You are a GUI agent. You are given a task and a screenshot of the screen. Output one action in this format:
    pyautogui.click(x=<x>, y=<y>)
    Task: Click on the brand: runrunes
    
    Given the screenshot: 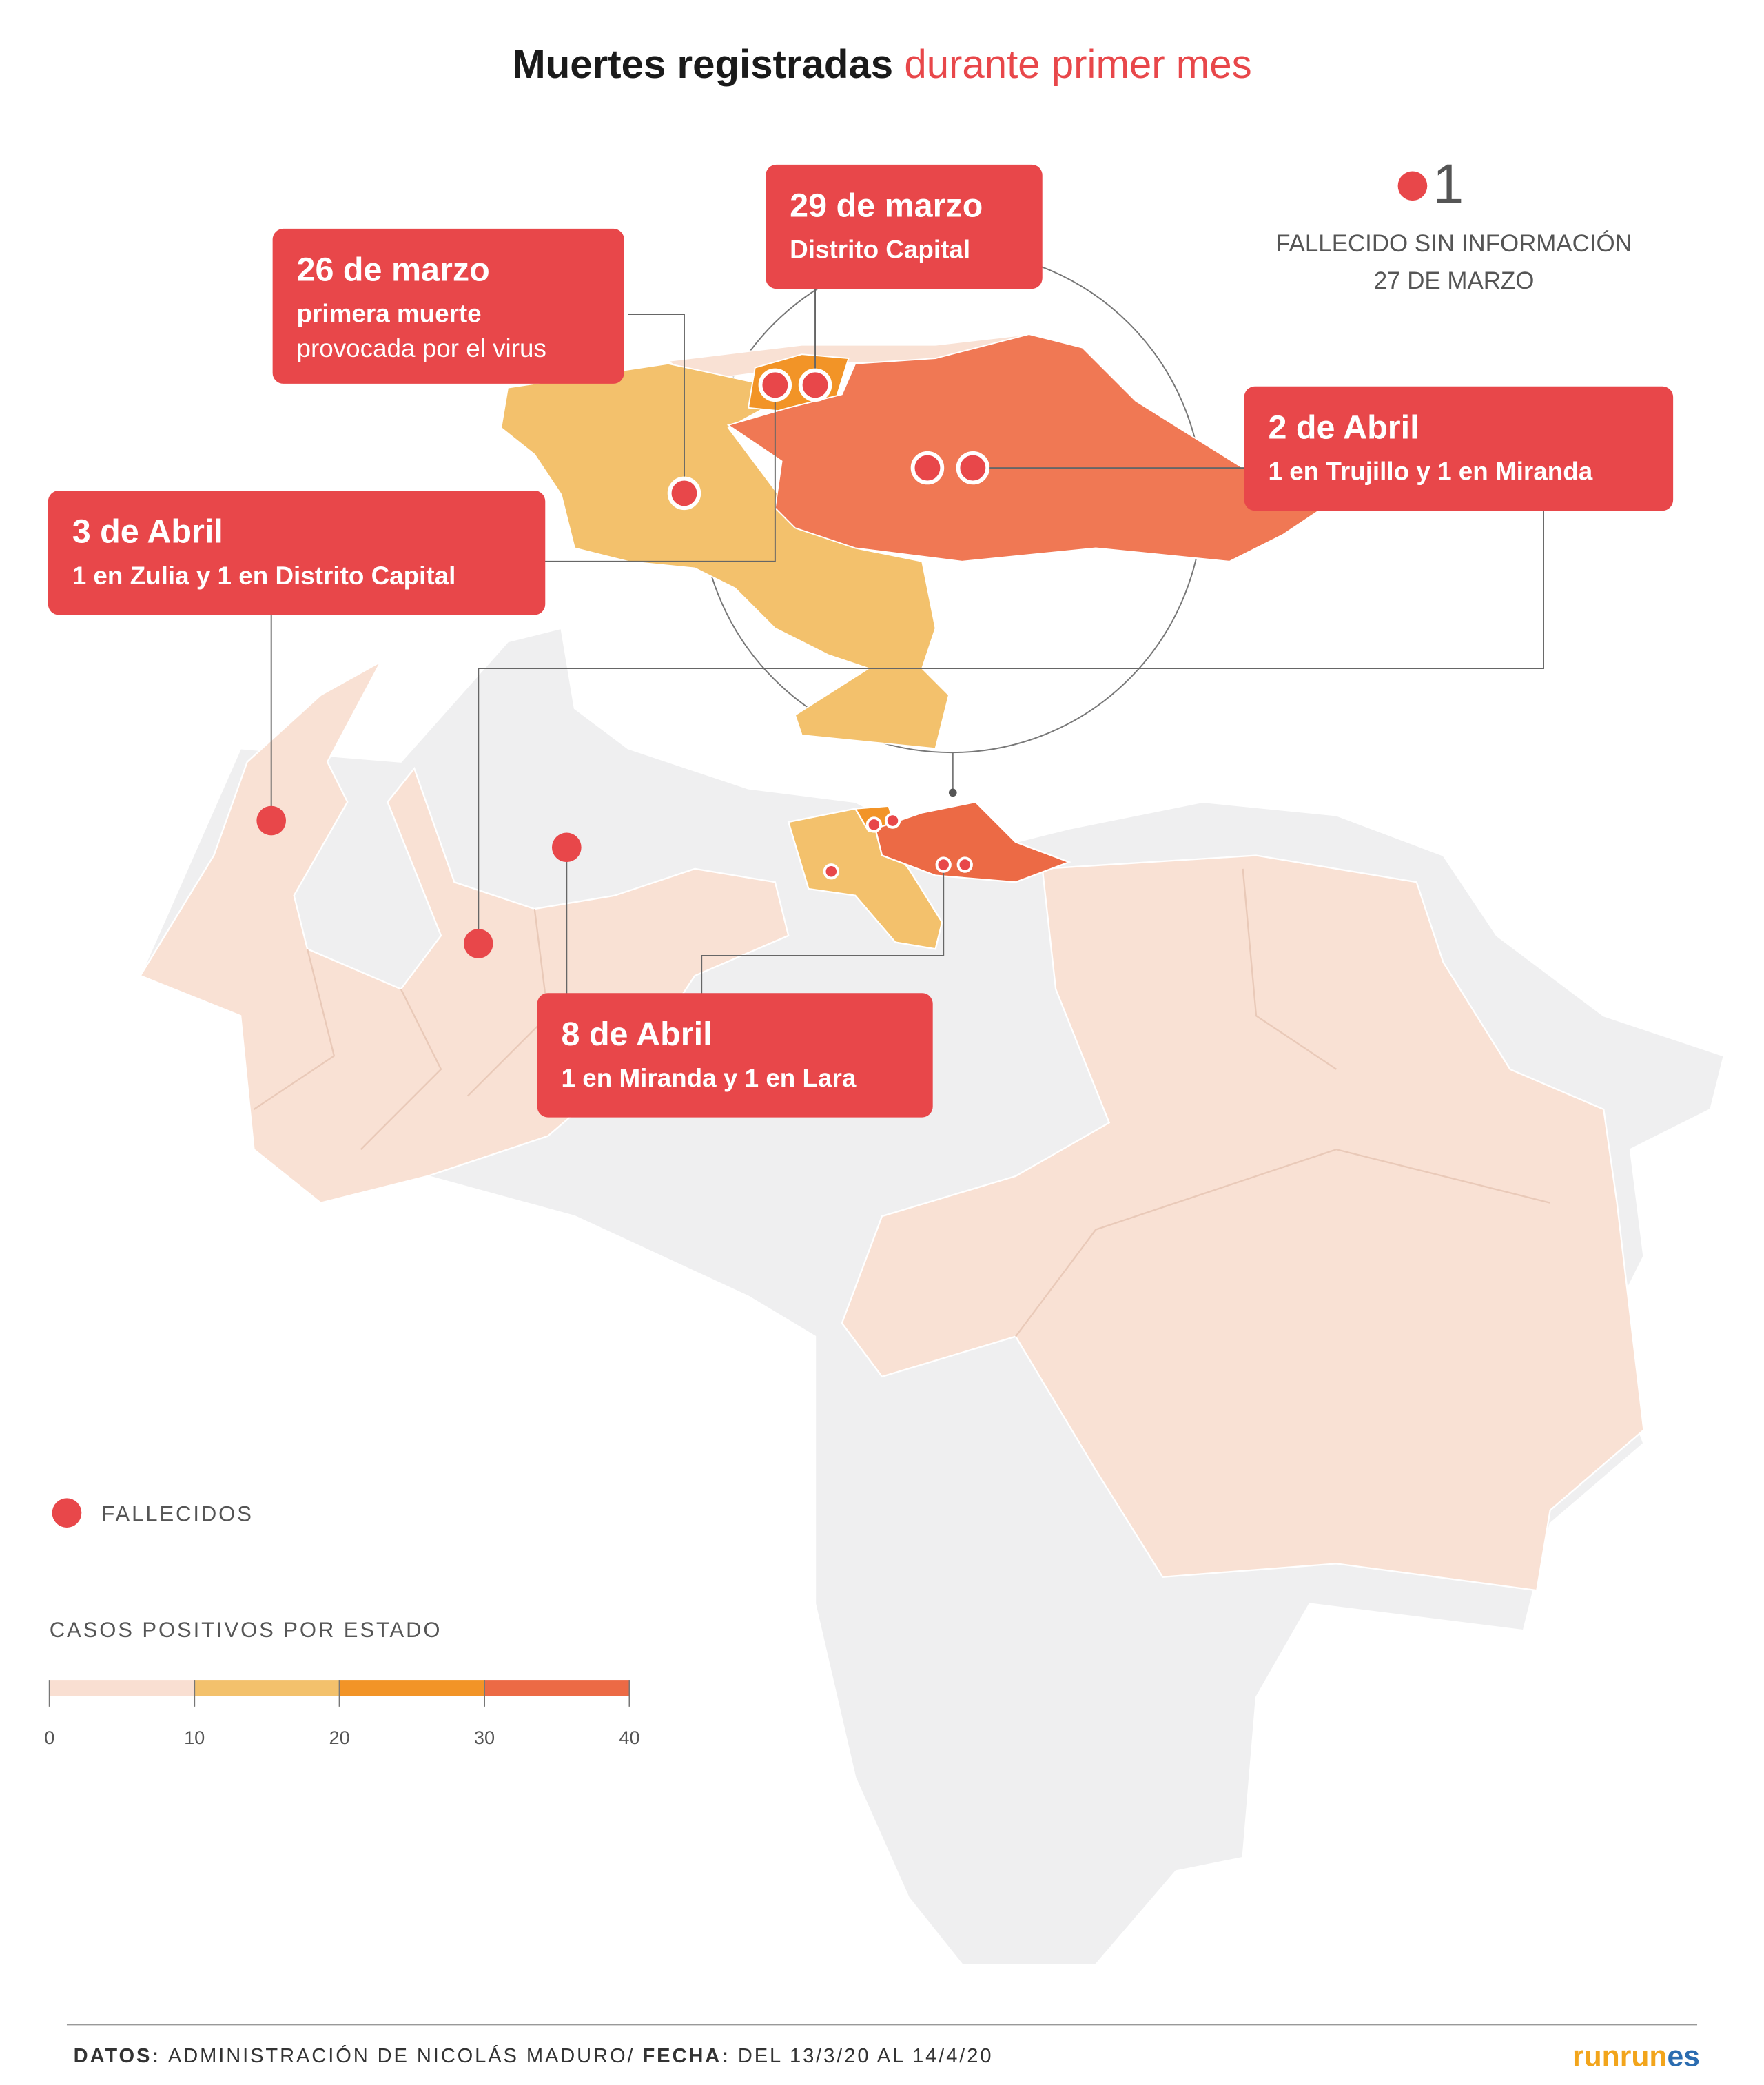 What is the action you would take?
    pyautogui.click(x=1636, y=2056)
    